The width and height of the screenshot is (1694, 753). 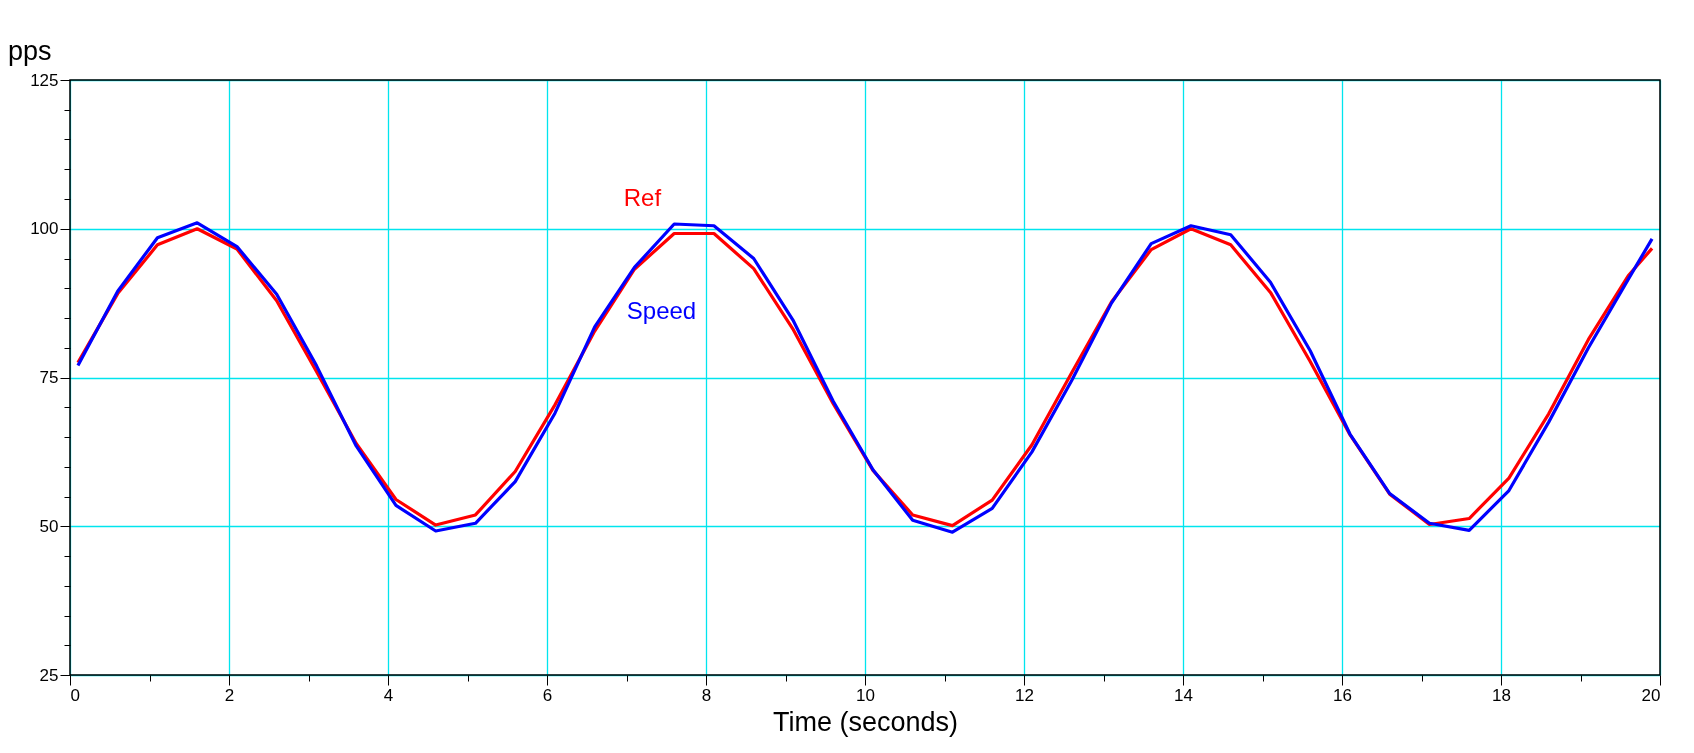 I want to click on y-tick-label: 75, so click(x=49, y=377).